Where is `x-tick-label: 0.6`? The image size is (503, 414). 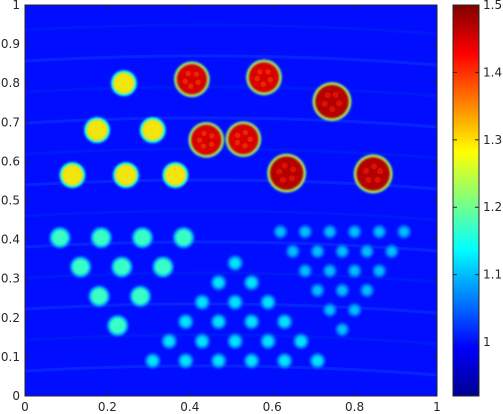
x-tick-label: 0.6 is located at coordinates (272, 407).